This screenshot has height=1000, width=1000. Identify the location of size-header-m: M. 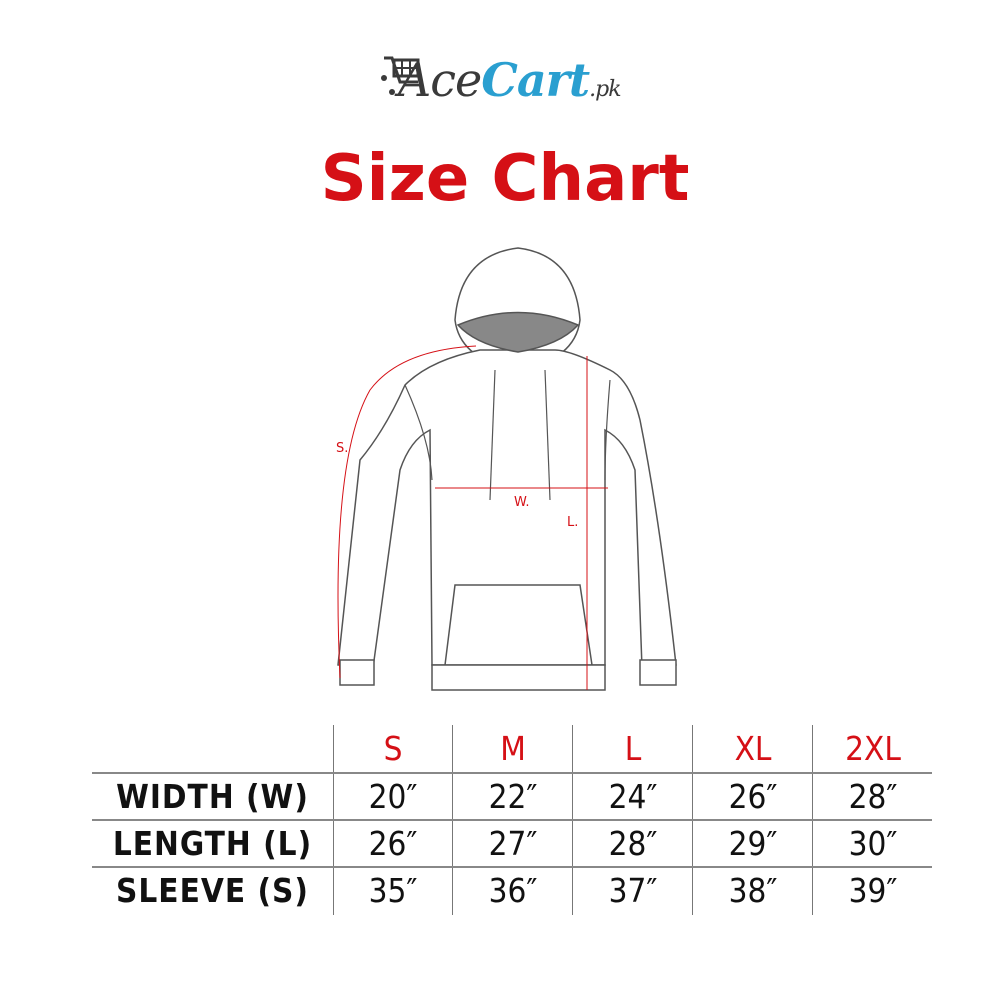
(513, 748).